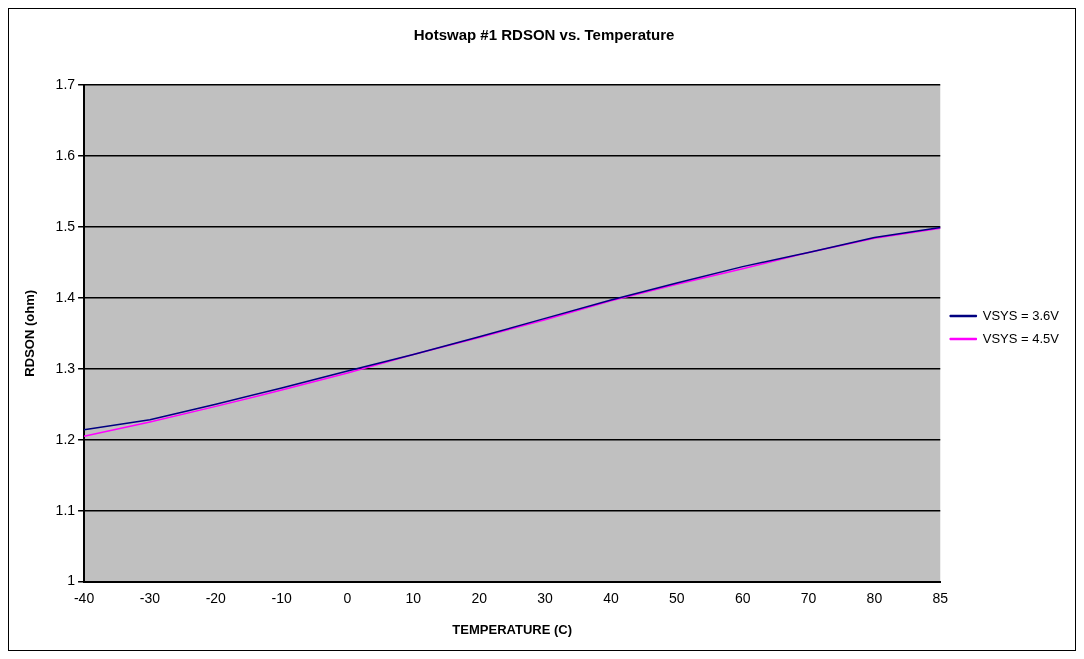  What do you see at coordinates (65, 509) in the screenshot?
I see `y-tick-label: 1.1` at bounding box center [65, 509].